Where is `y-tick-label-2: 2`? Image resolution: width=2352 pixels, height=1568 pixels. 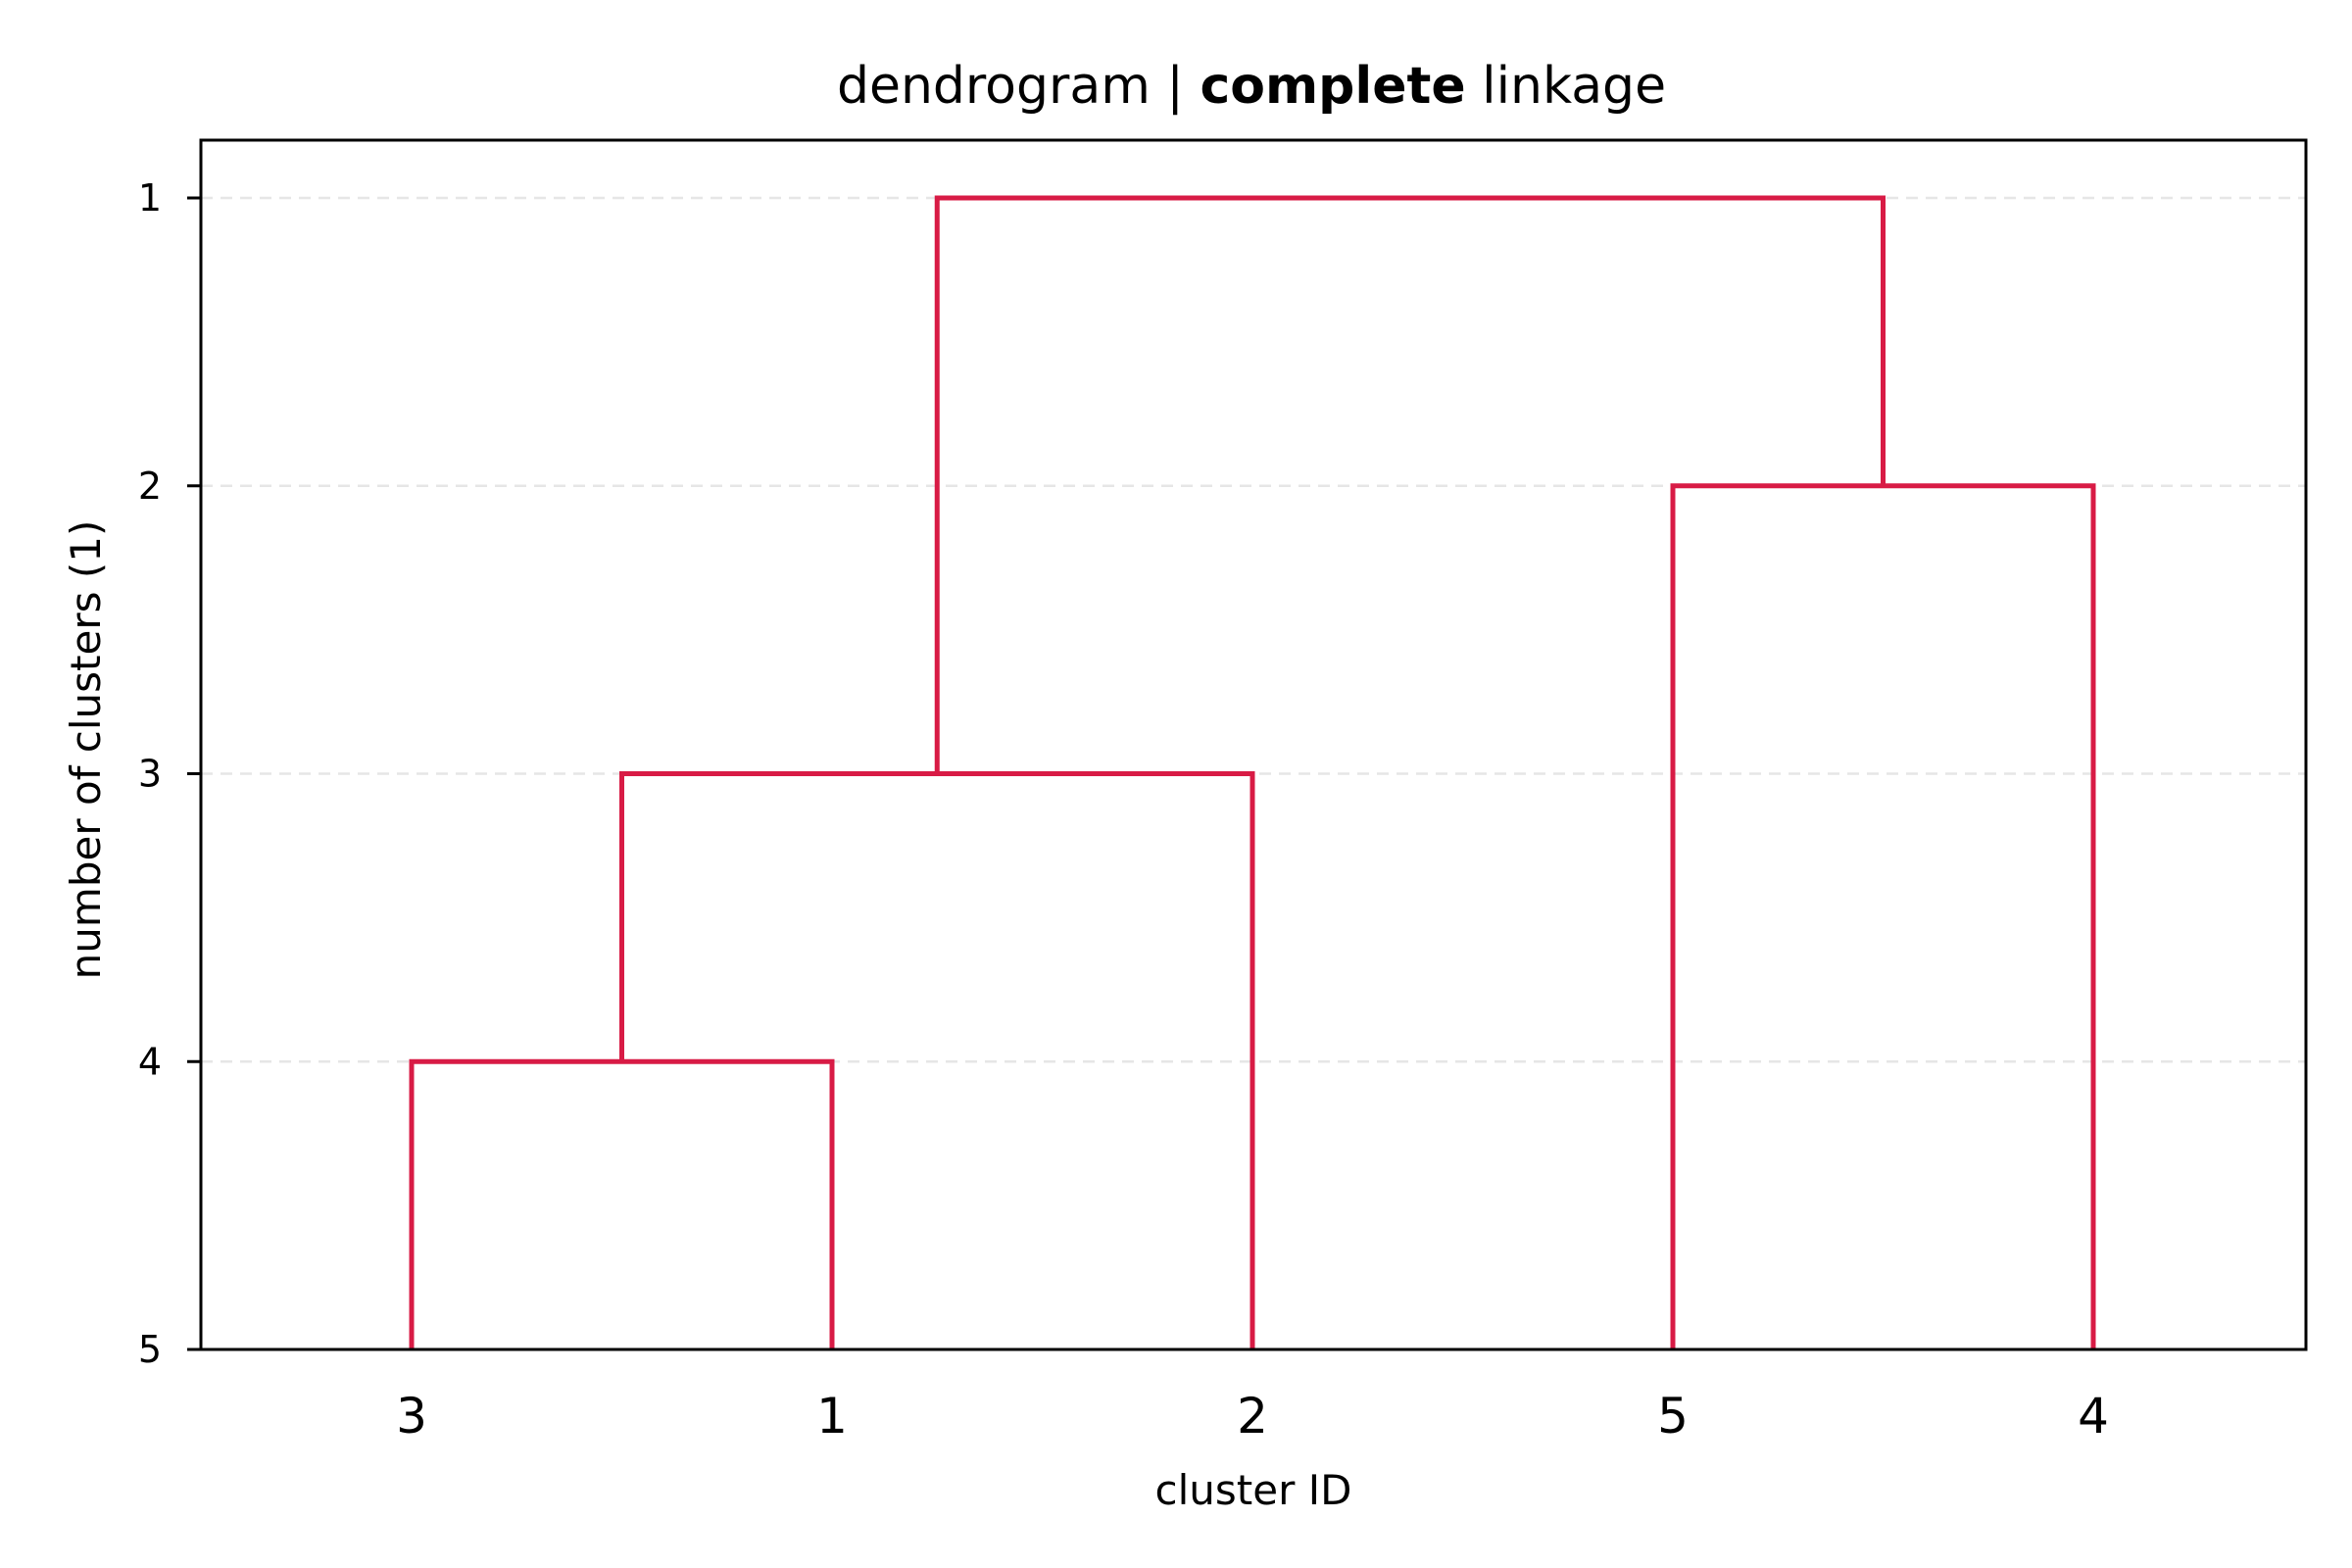 y-tick-label-2: 2 is located at coordinates (150, 486).